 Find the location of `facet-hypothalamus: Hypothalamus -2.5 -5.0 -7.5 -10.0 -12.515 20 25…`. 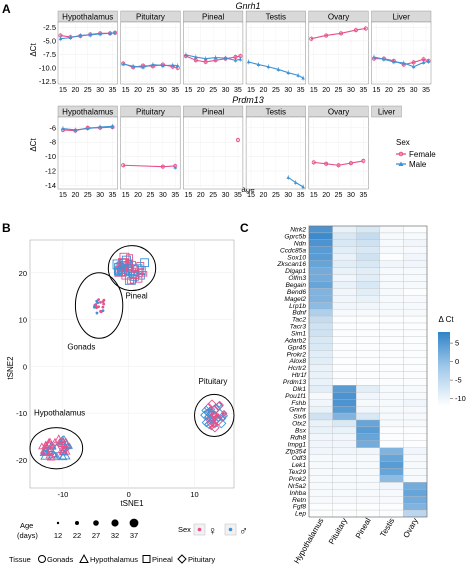

facet-hypothalamus: Hypothalamus -2.5 -5.0 -7.5 -10.0 -12.515 20 25… is located at coordinates (78, 52).